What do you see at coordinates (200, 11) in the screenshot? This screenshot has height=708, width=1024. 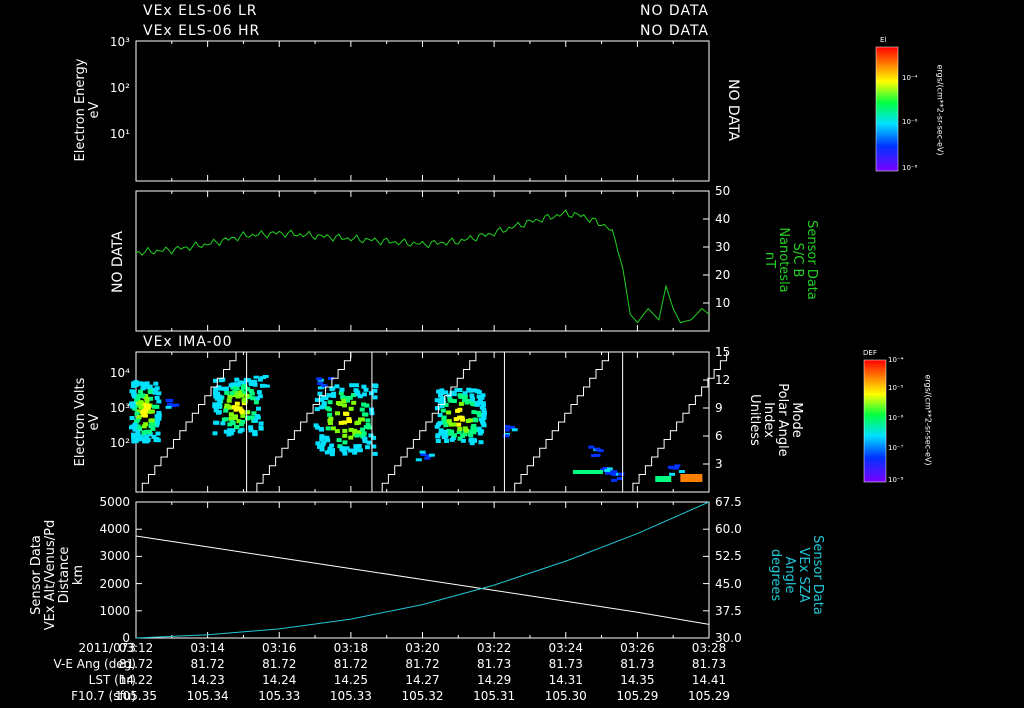 I see `lr-label: VEx ELS-06 LR` at bounding box center [200, 11].